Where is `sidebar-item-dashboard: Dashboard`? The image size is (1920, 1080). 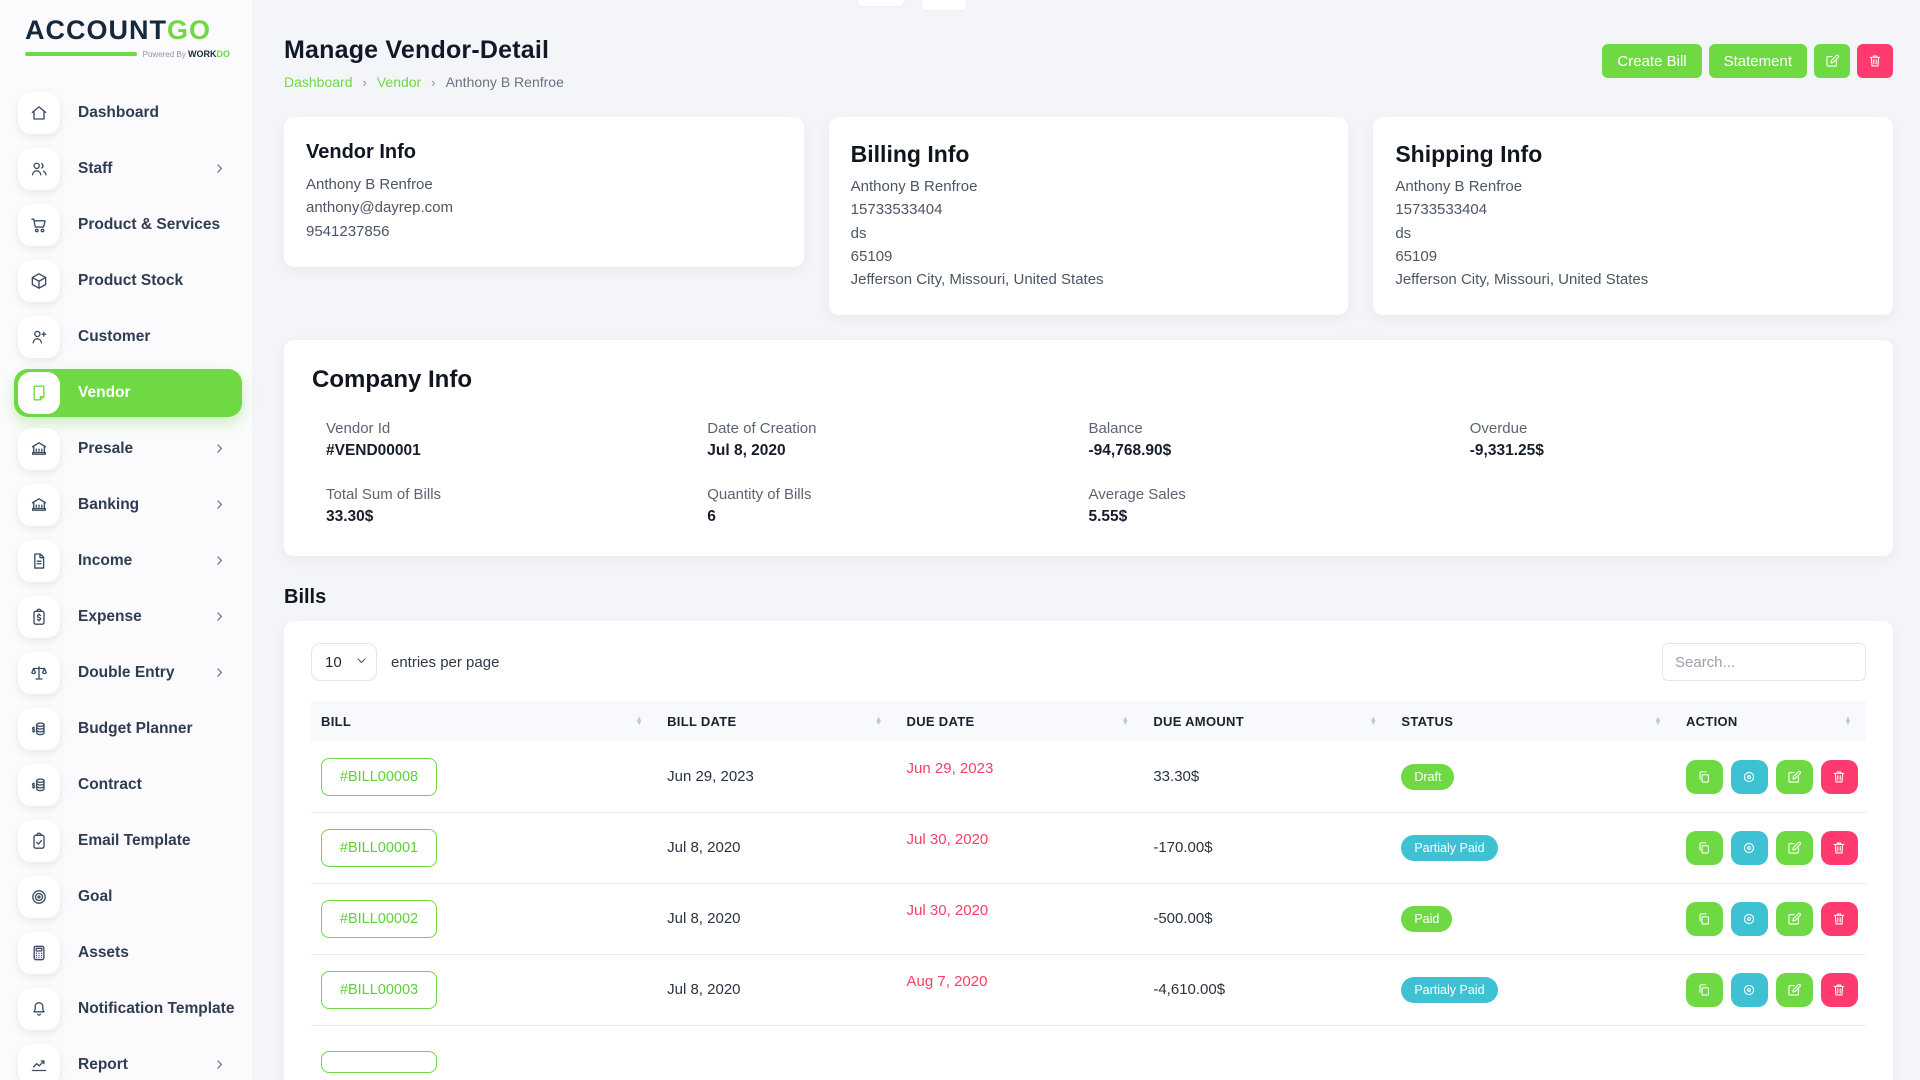
sidebar-item-dashboard: Dashboard is located at coordinates (128, 113).